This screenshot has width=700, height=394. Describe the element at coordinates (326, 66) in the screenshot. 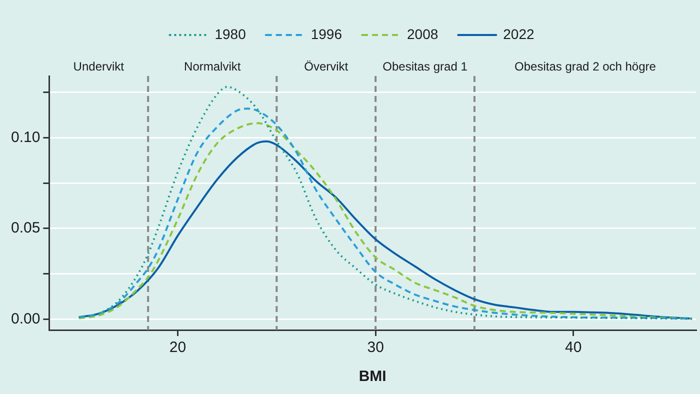

I see `text: Övervikt` at that location.